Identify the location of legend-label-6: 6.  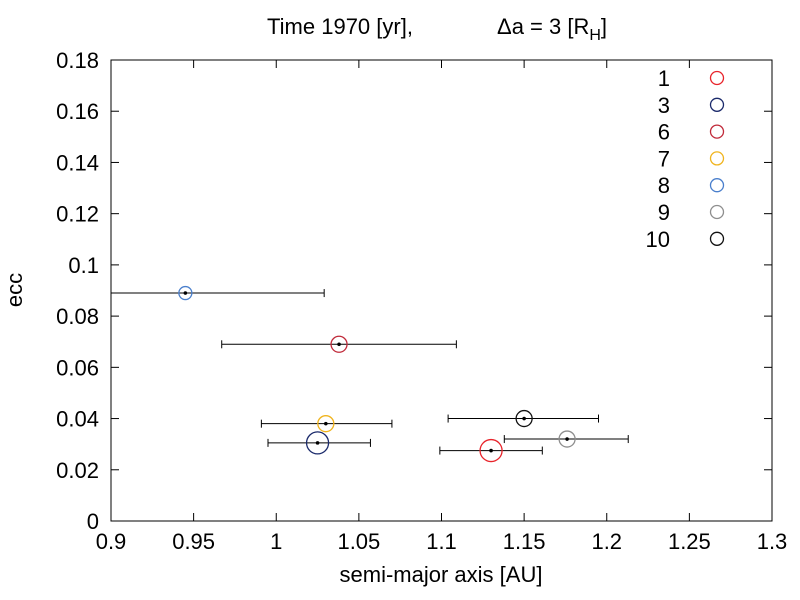
(664, 132).